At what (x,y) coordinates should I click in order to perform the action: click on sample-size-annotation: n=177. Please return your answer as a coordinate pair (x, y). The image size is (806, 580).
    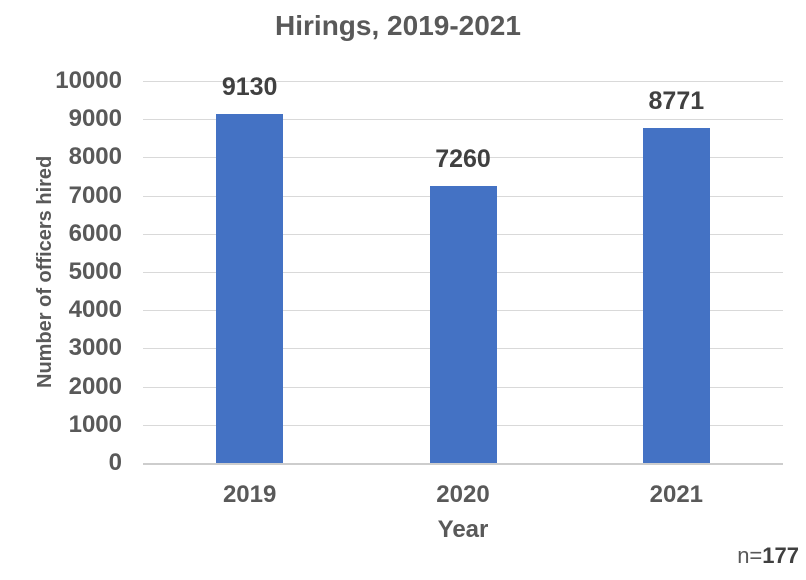
    Looking at the image, I should click on (768, 556).